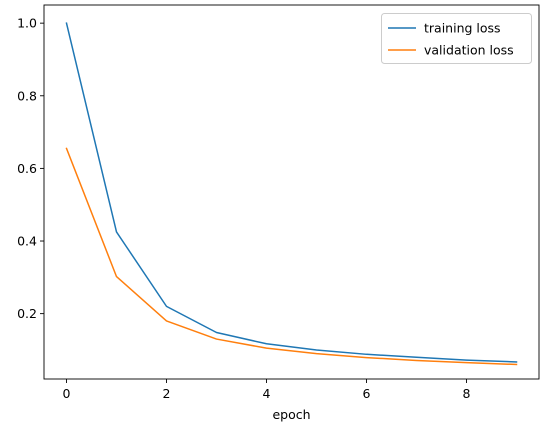 The width and height of the screenshot is (547, 432). What do you see at coordinates (462, 28) in the screenshot?
I see `legend-label-training-loss: training loss` at bounding box center [462, 28].